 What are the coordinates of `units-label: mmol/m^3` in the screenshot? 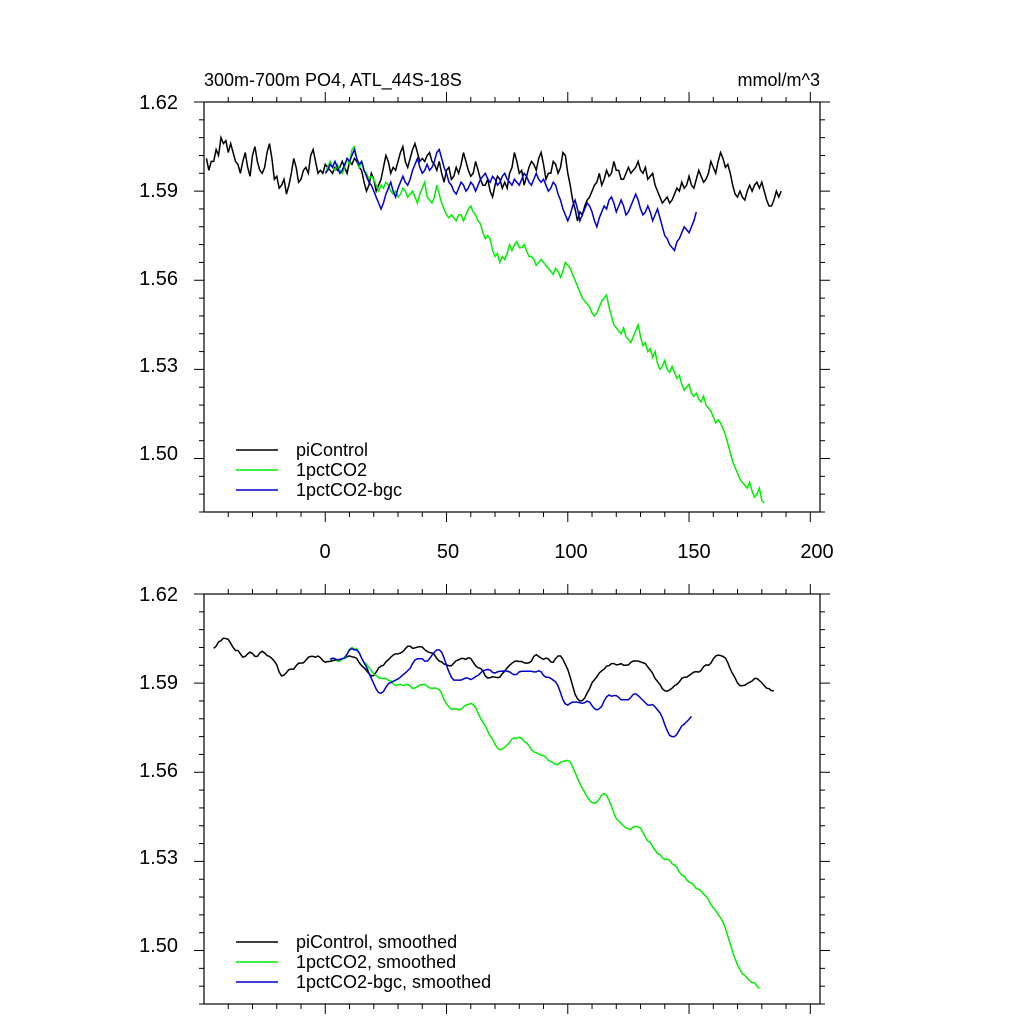 It's located at (779, 80).